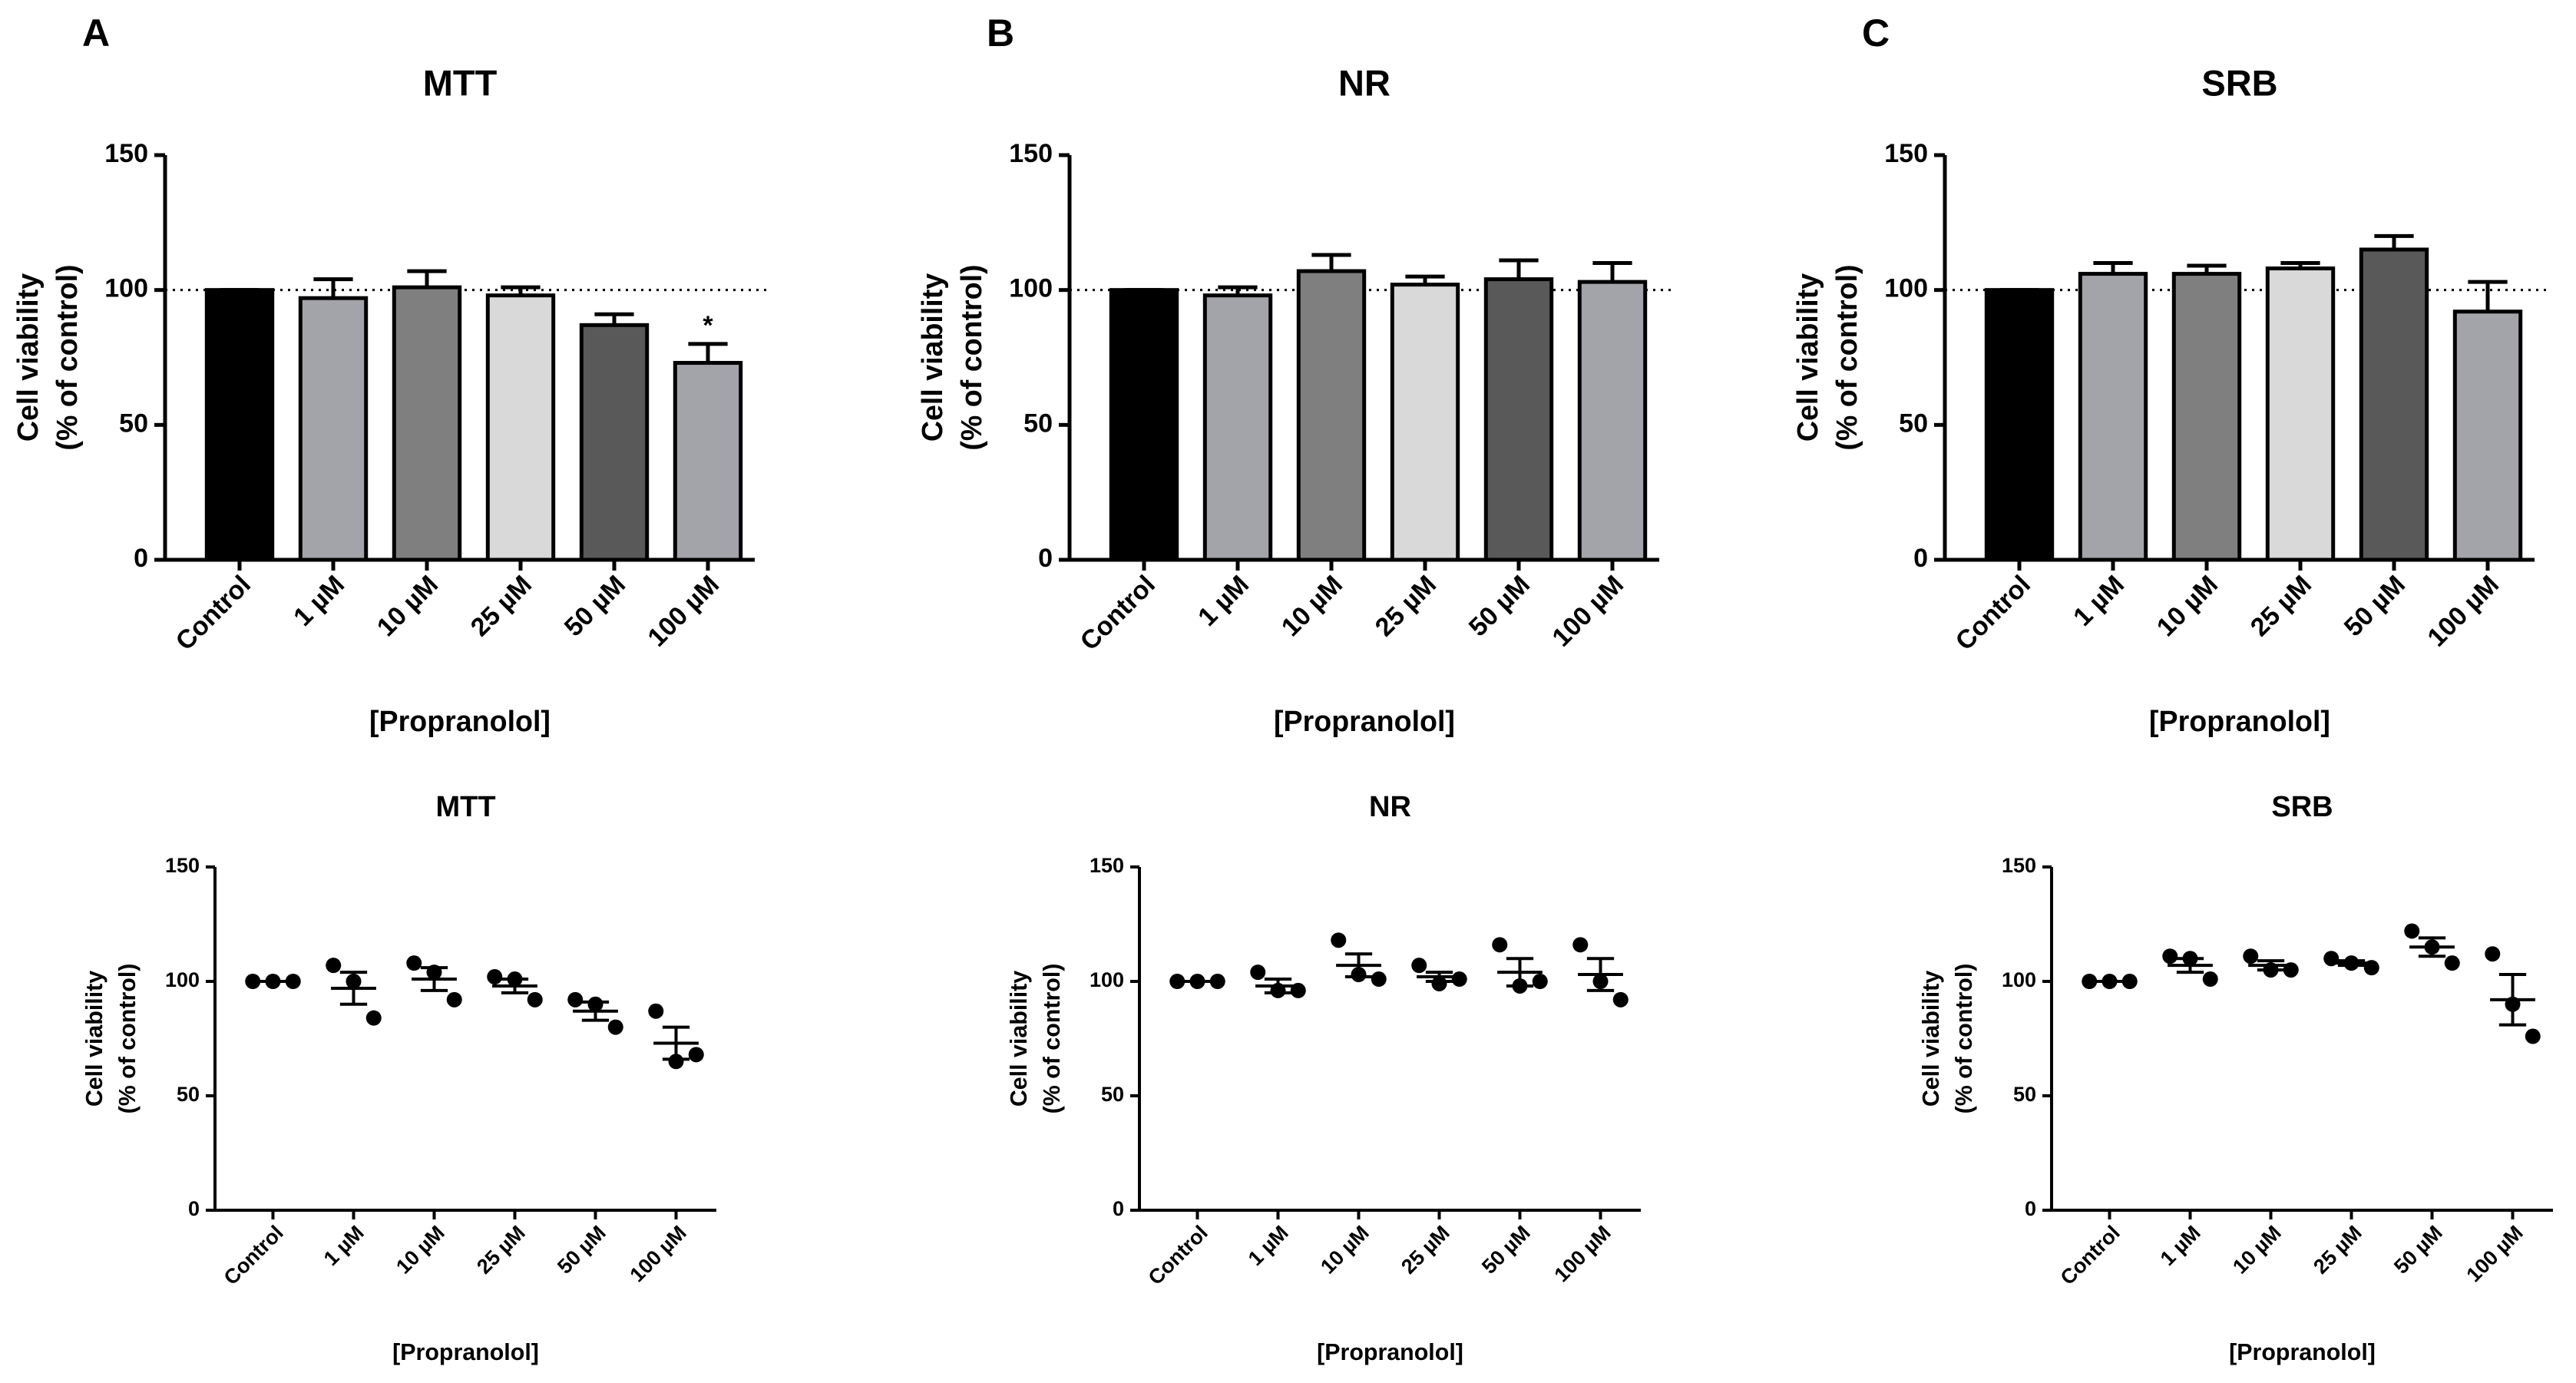 This screenshot has height=1383, width=2576. What do you see at coordinates (1364, 82) in the screenshot?
I see `chart-title: NR` at bounding box center [1364, 82].